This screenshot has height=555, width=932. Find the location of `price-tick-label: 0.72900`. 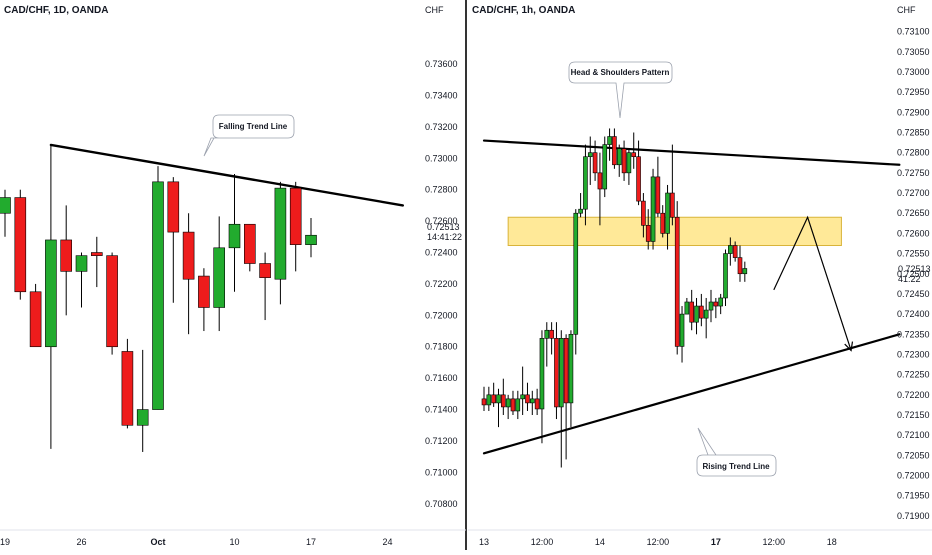

price-tick-label: 0.72900 is located at coordinates (913, 112).